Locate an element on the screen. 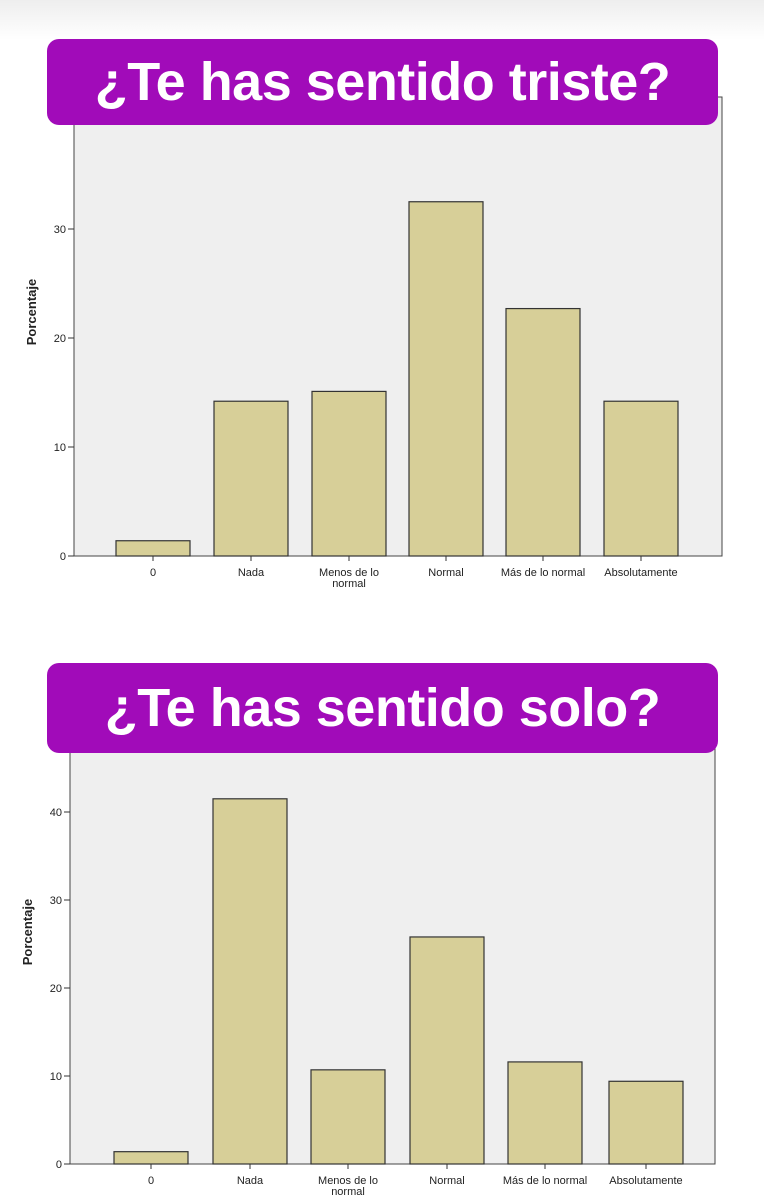  chart-title-banner: ¿Te has sentido triste? is located at coordinates (382, 82).